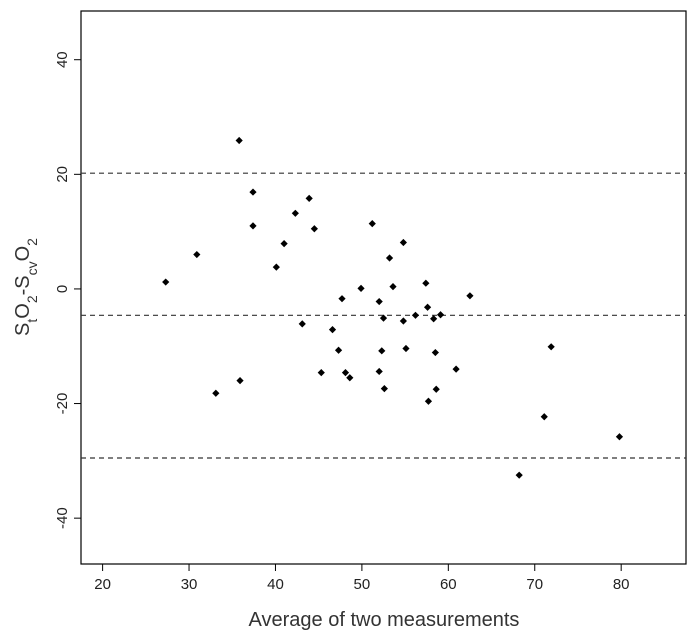 This screenshot has height=635, width=694. Describe the element at coordinates (102, 584) in the screenshot. I see `x-tick-label-20: 20` at that location.